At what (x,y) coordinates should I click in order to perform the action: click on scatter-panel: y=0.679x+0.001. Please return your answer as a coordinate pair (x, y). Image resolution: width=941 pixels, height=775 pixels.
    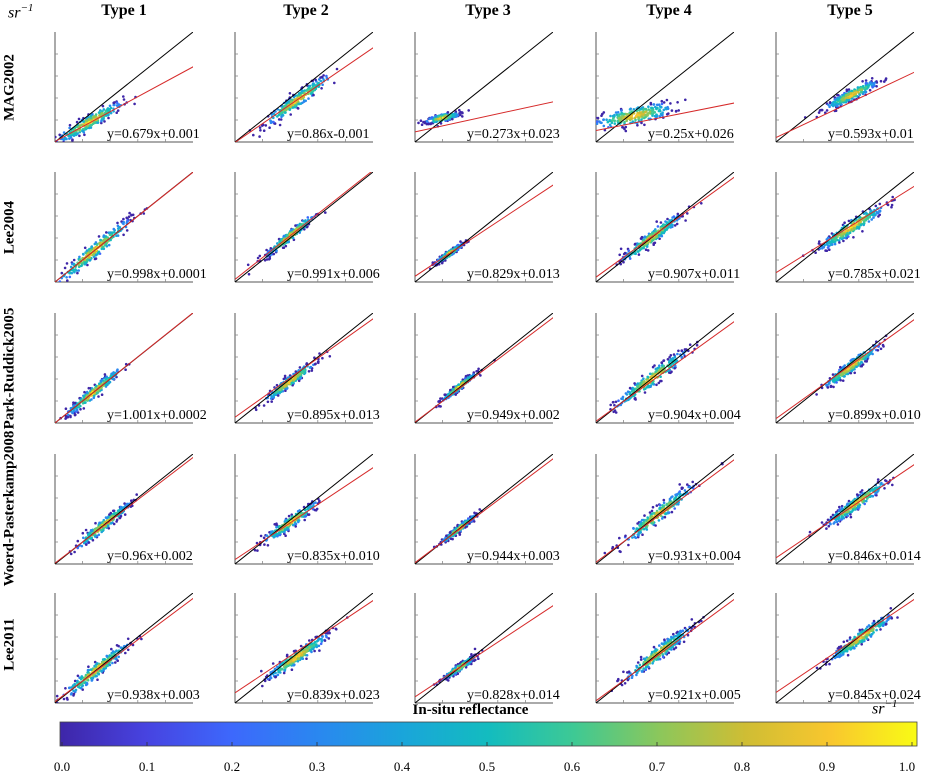
    Looking at the image, I should click on (127, 89).